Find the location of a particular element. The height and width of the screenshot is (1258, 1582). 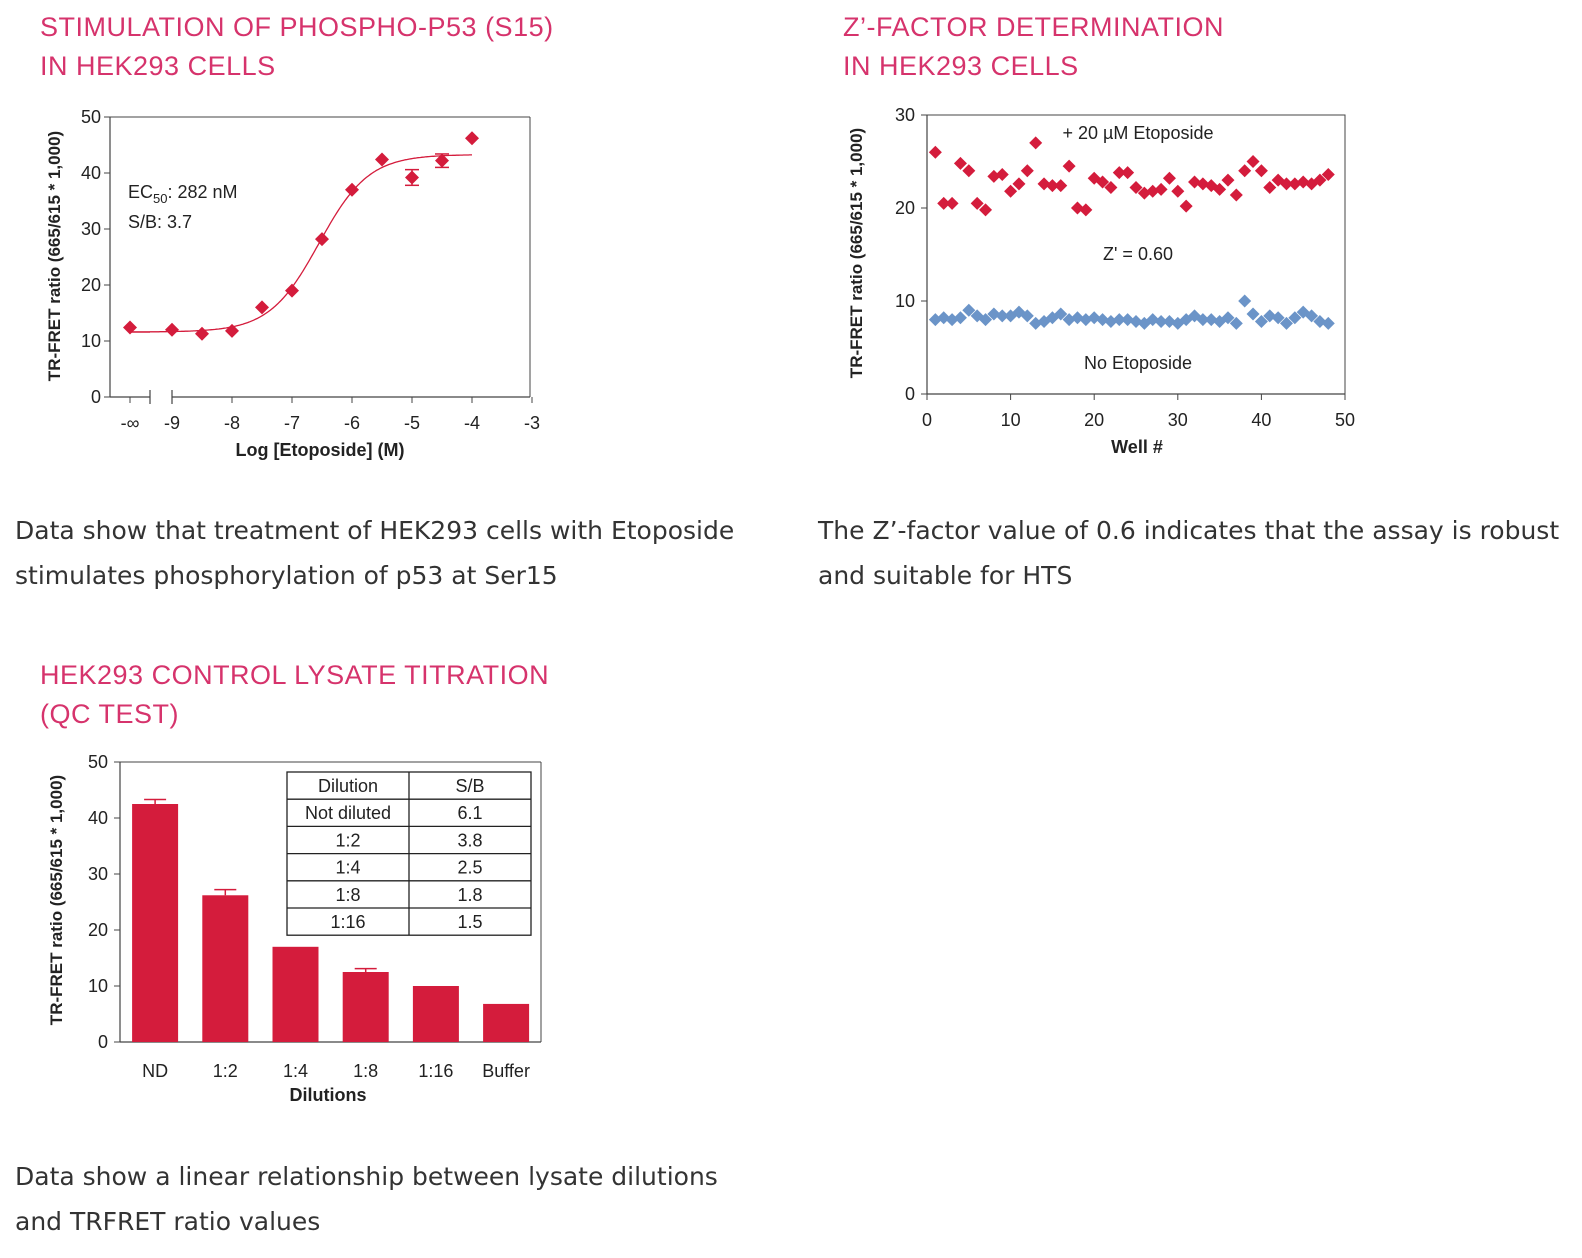

titration-y-tick-label: 0 is located at coordinates (103, 1042).